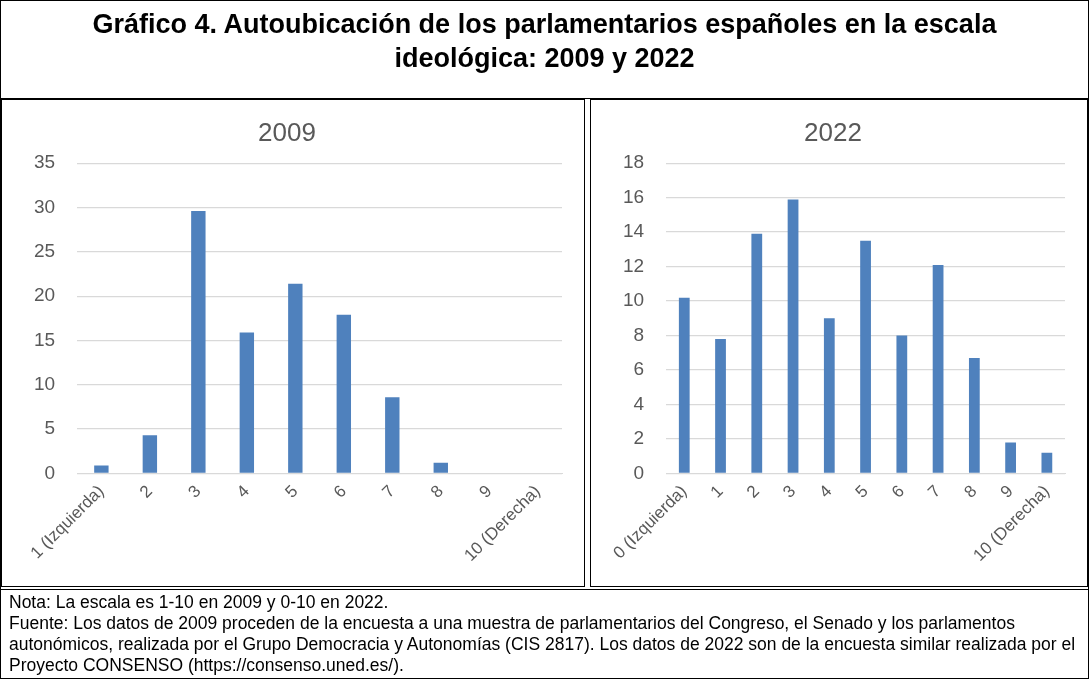 This screenshot has height=682, width=1091. Describe the element at coordinates (639, 403) in the screenshot. I see `y-tick-label: 4` at that location.